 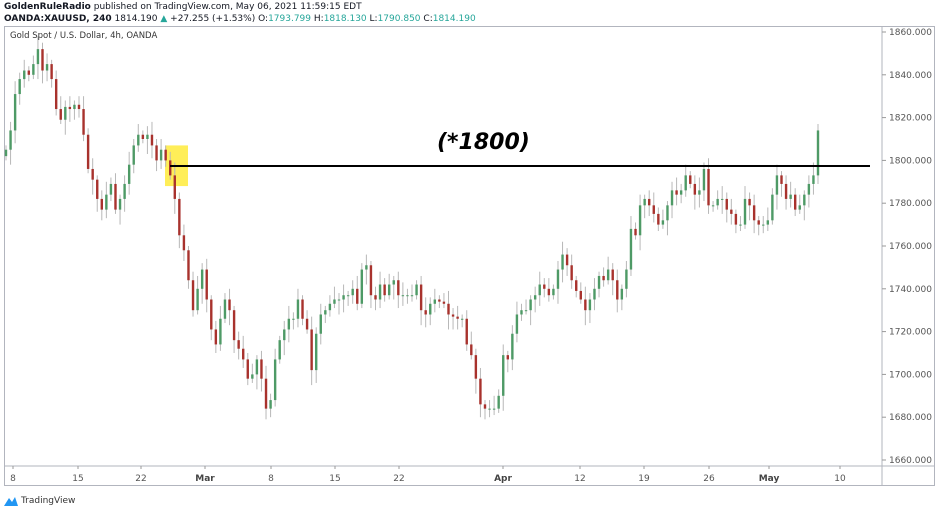 I want to click on time-axis: 8 15 22 Mar 8 15 22 Apr 12 19 26 May 10, so click(x=428, y=475).